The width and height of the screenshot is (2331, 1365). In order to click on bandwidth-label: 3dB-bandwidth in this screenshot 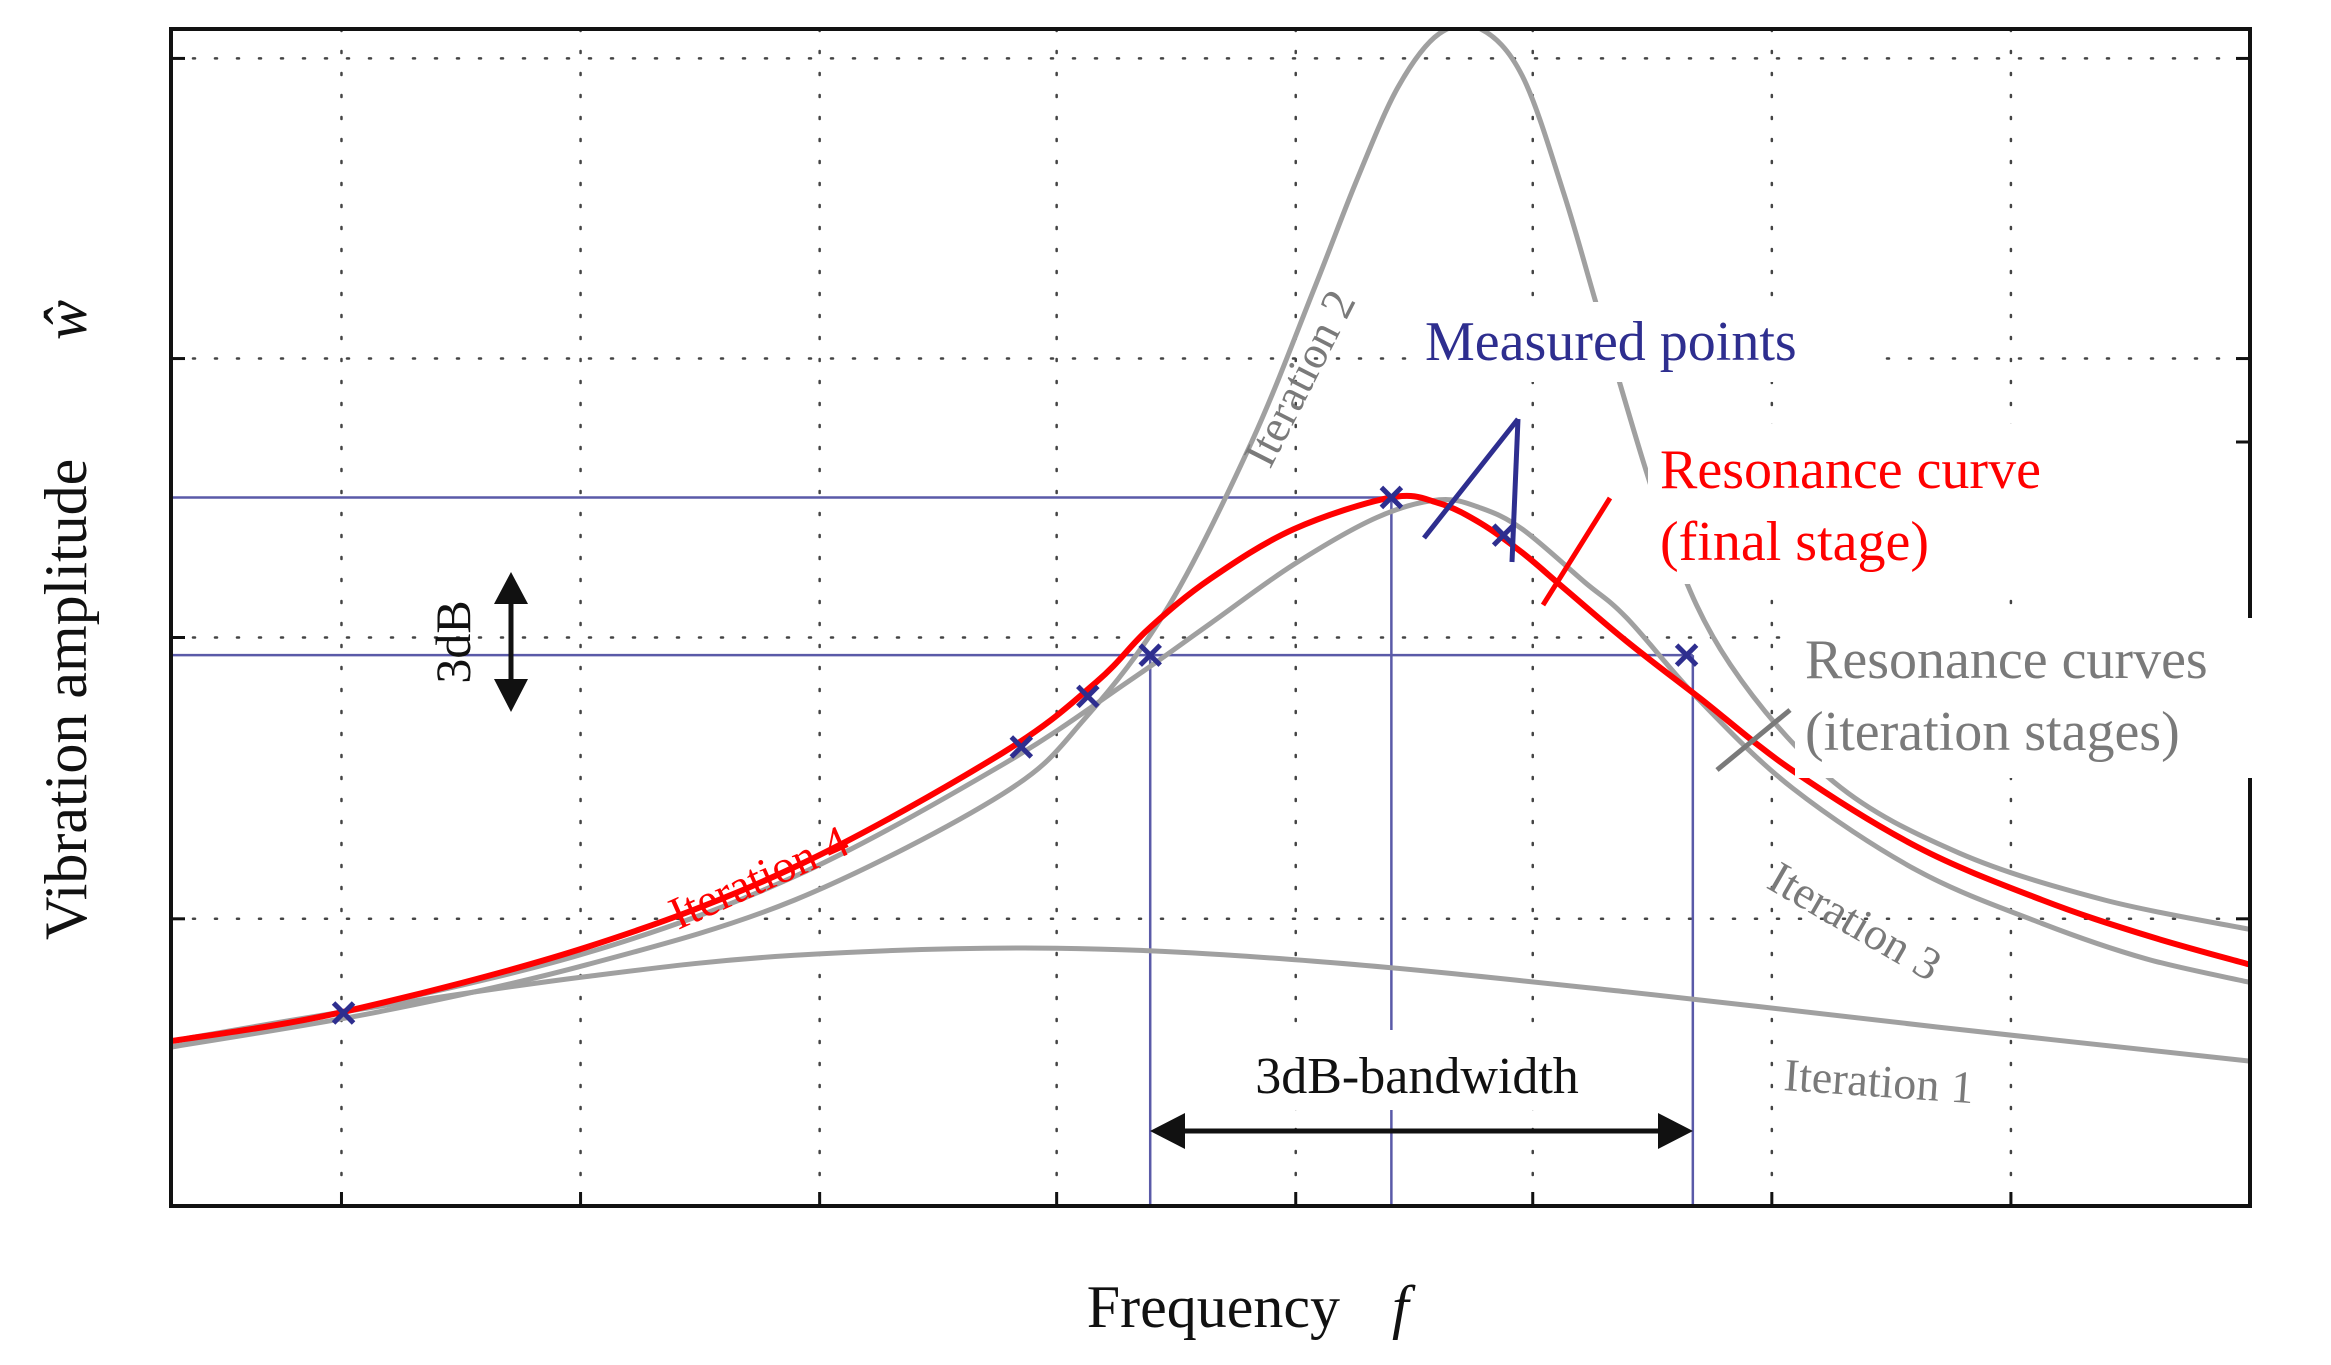, I will do `click(1417, 1076)`.